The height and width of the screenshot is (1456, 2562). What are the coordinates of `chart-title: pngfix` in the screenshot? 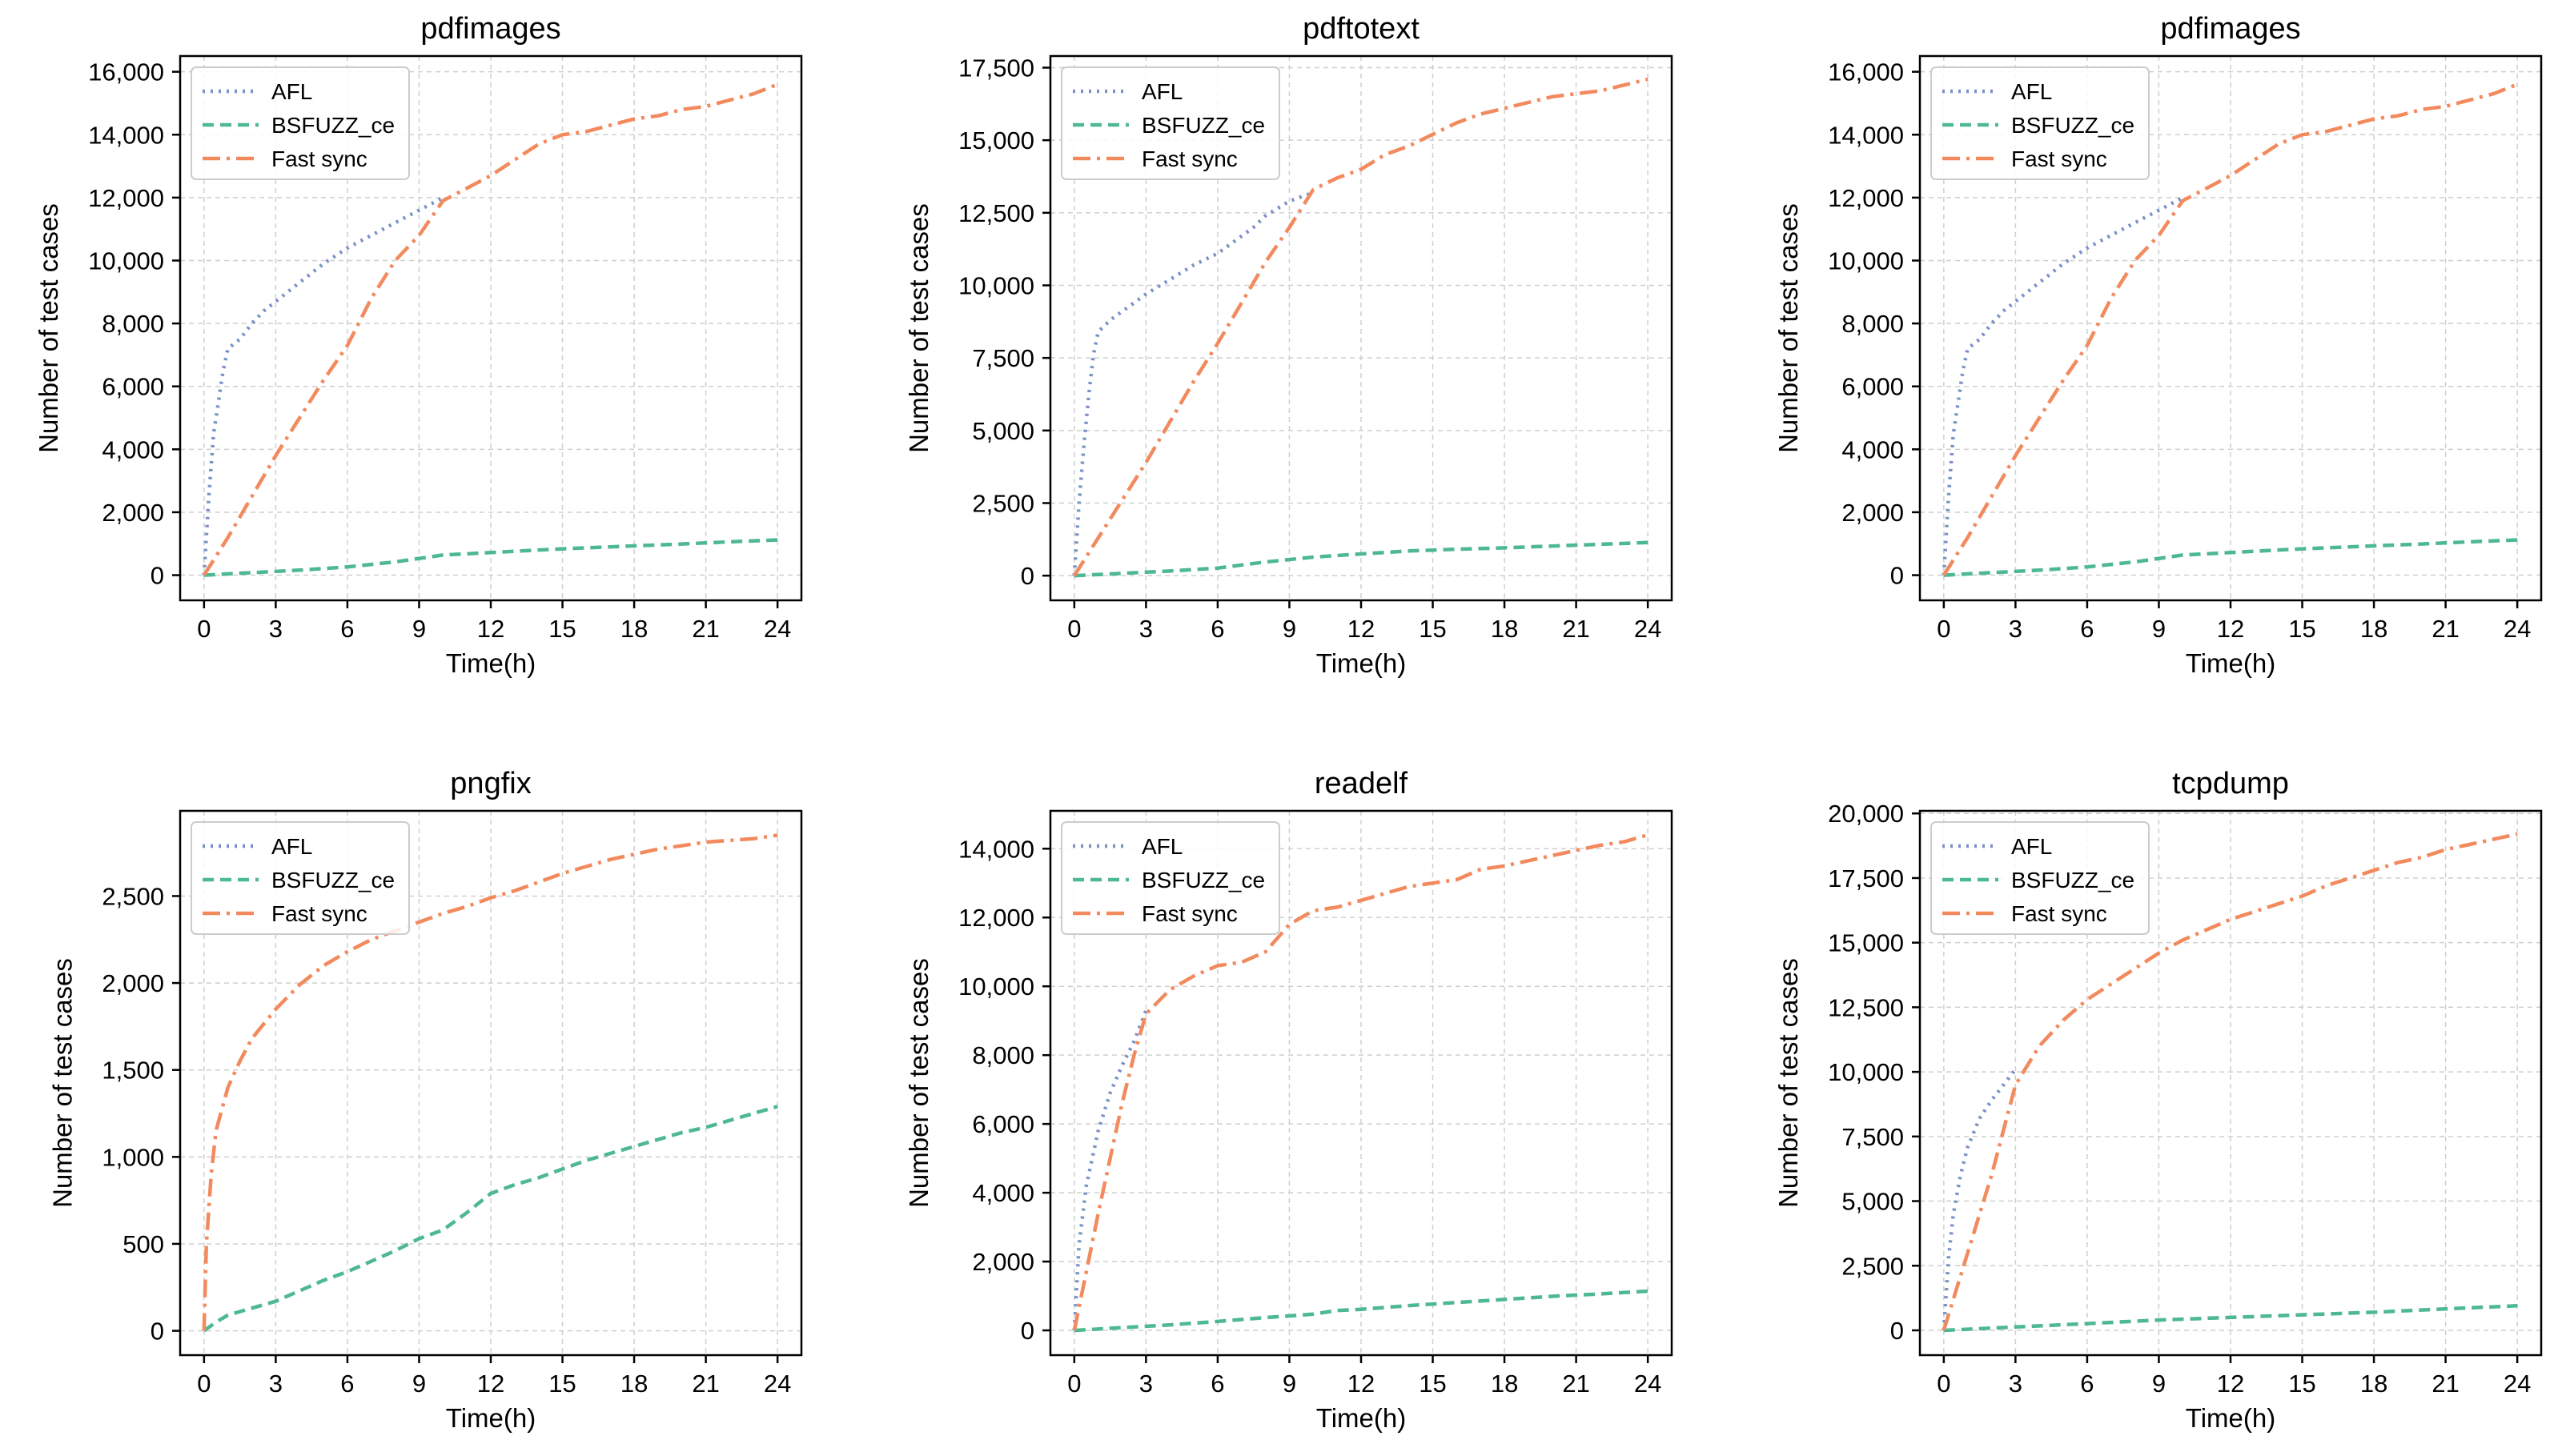 It's located at (490, 783).